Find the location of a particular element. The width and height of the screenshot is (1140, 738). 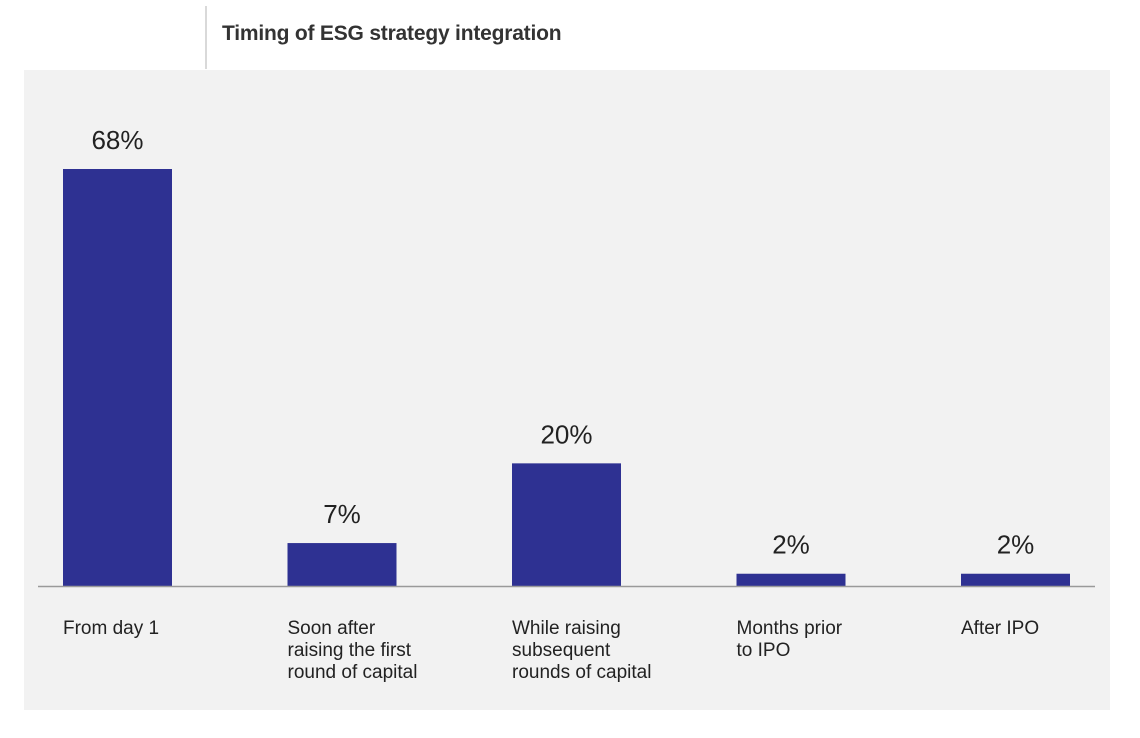

category-label-line: From day 1 is located at coordinates (111, 628).